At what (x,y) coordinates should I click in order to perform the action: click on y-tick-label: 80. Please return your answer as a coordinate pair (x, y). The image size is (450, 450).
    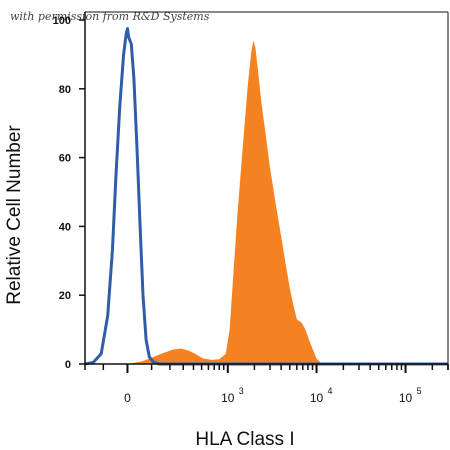
    Looking at the image, I should click on (65, 90).